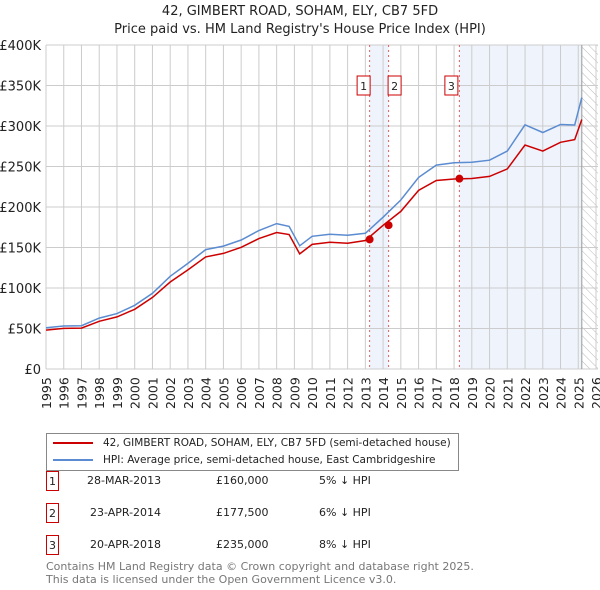 The width and height of the screenshot is (600, 590). I want to click on sale-price: £160,000, so click(242, 480).